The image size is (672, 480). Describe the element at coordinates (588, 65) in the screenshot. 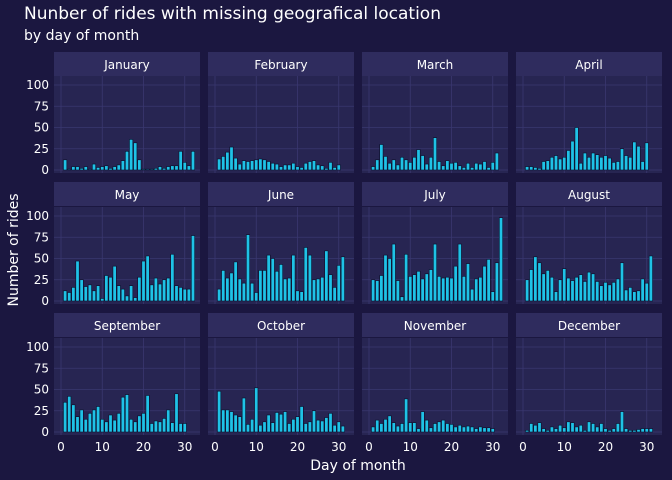

I see `facet-strip-label: April` at that location.